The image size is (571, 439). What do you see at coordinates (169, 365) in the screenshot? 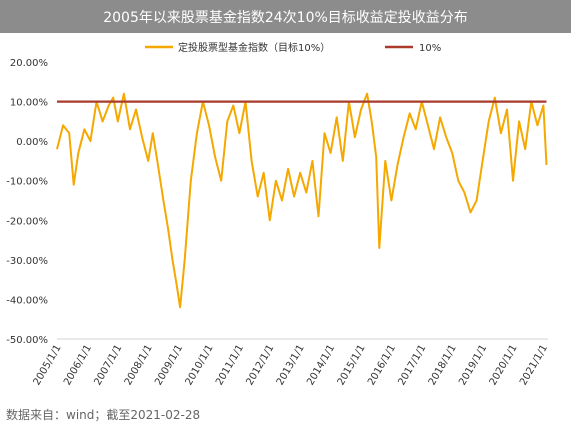
I see `x-tick-label: 2009/1/1` at bounding box center [169, 365].